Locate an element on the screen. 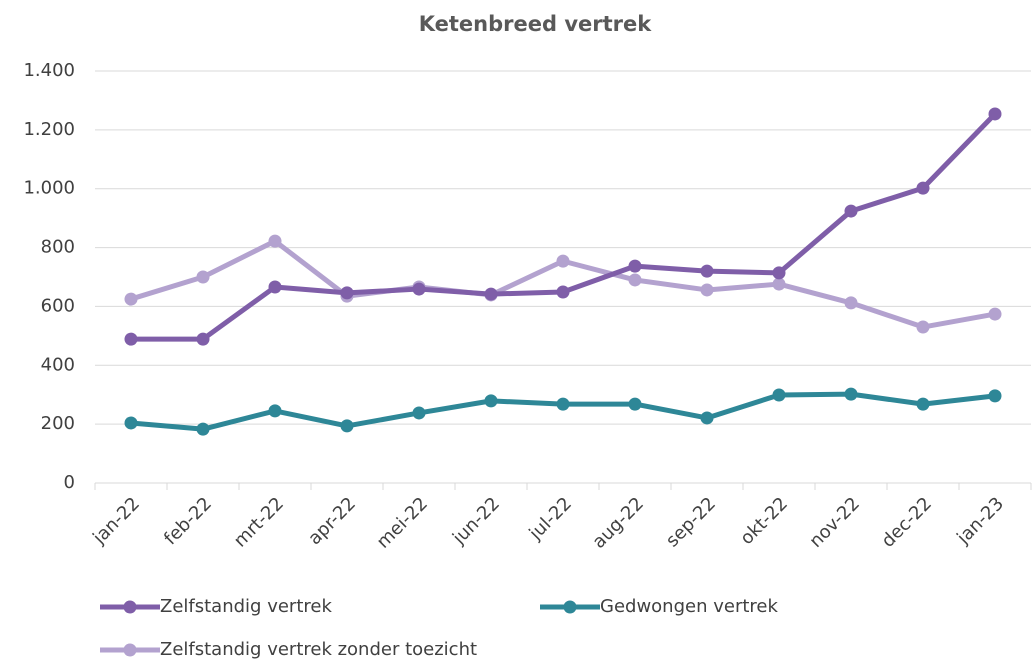 The image size is (1035, 660). y-tick-label: 1.200 is located at coordinates (49, 129).